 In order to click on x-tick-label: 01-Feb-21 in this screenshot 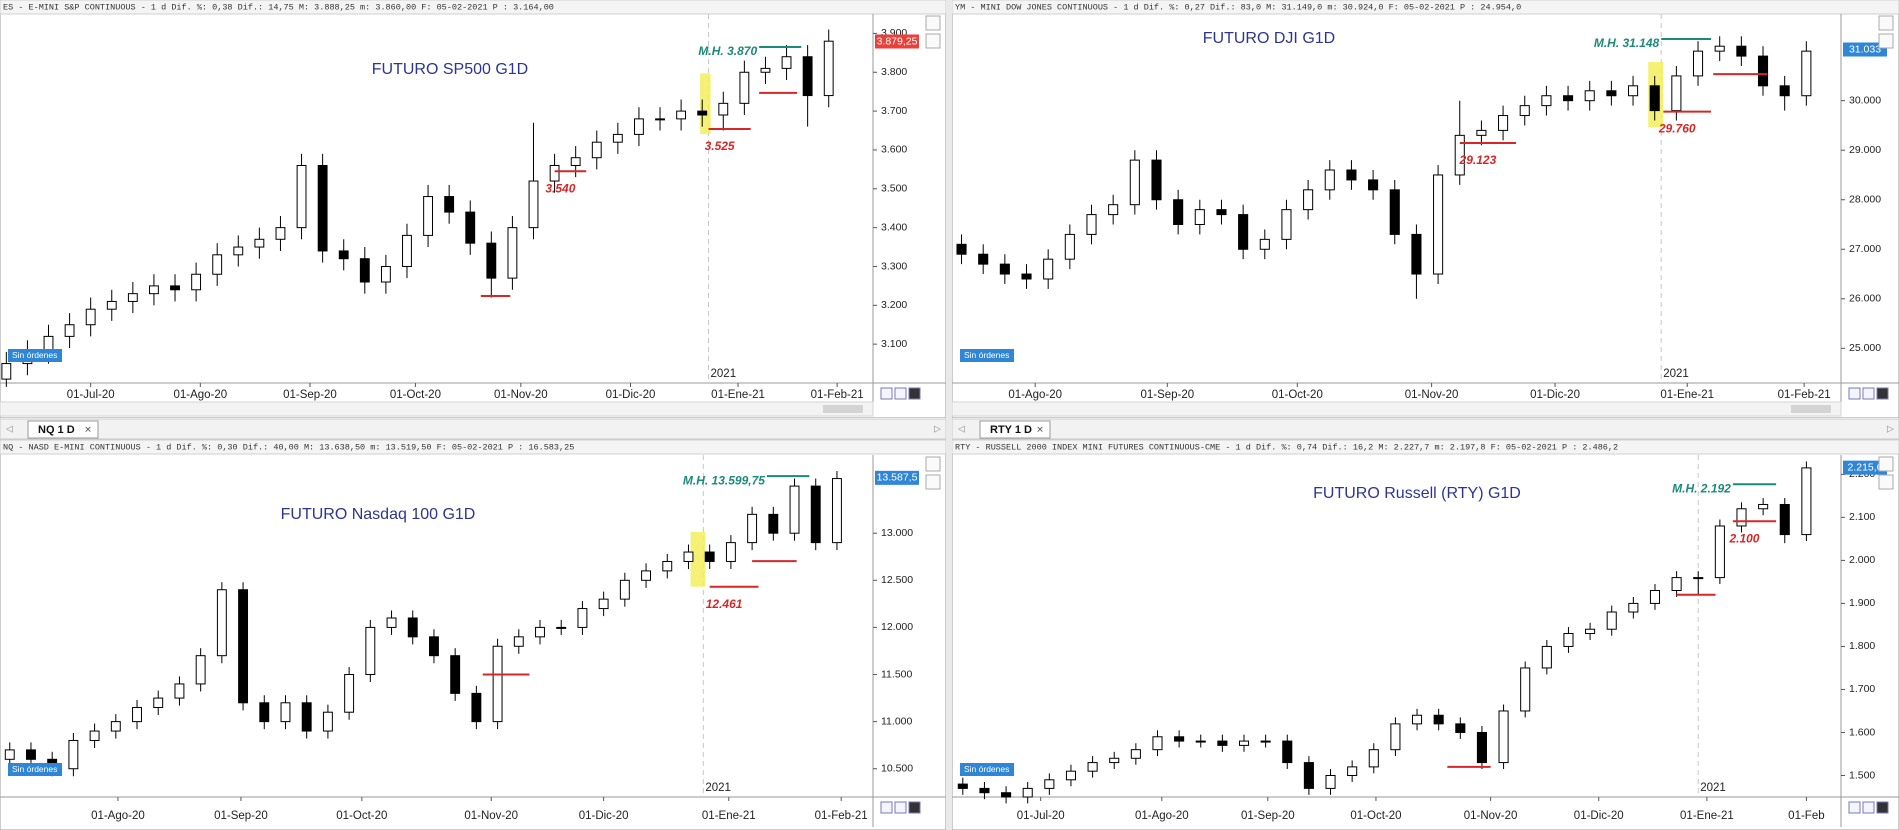, I will do `click(1804, 395)`.